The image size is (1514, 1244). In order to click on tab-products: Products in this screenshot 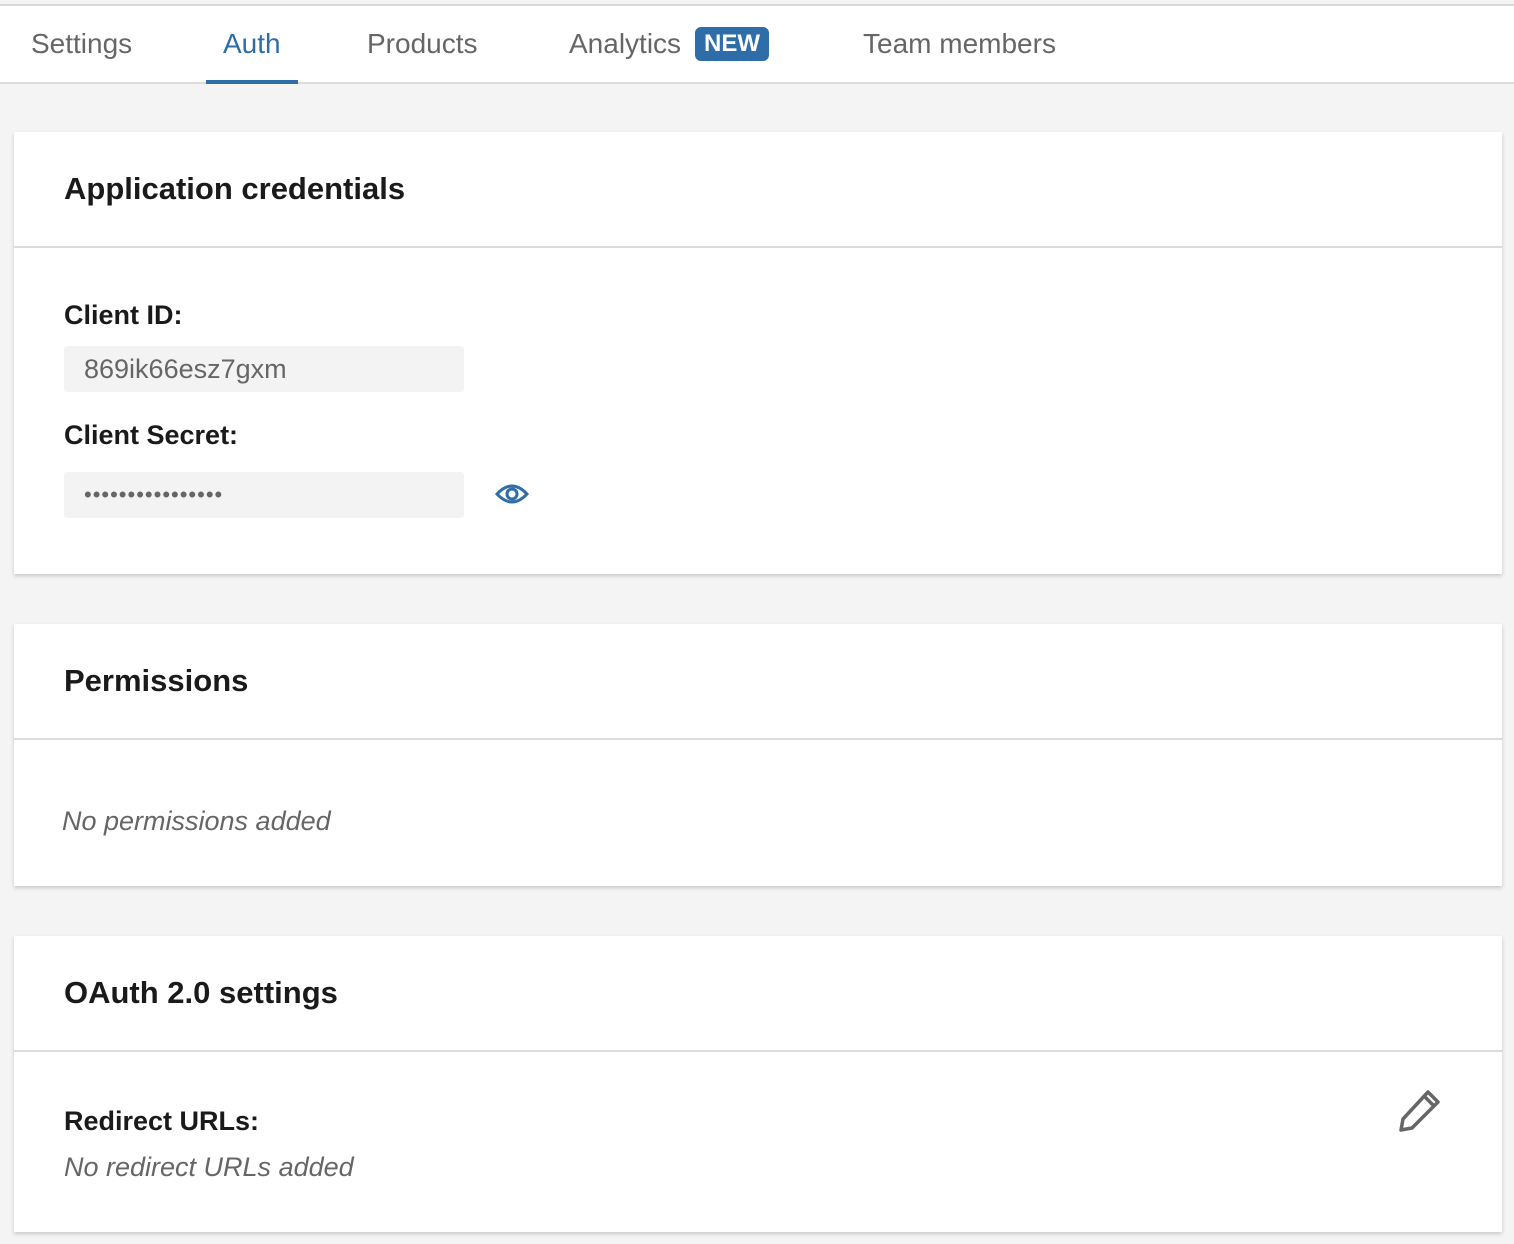, I will do `click(422, 43)`.